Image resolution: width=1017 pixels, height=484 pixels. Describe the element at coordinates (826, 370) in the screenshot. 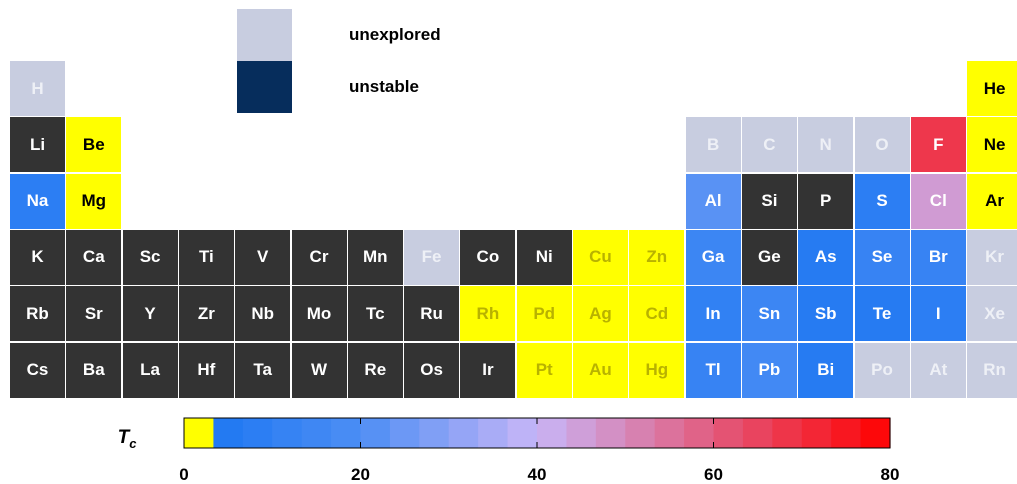

I see `element-cell-bi: Bi` at that location.